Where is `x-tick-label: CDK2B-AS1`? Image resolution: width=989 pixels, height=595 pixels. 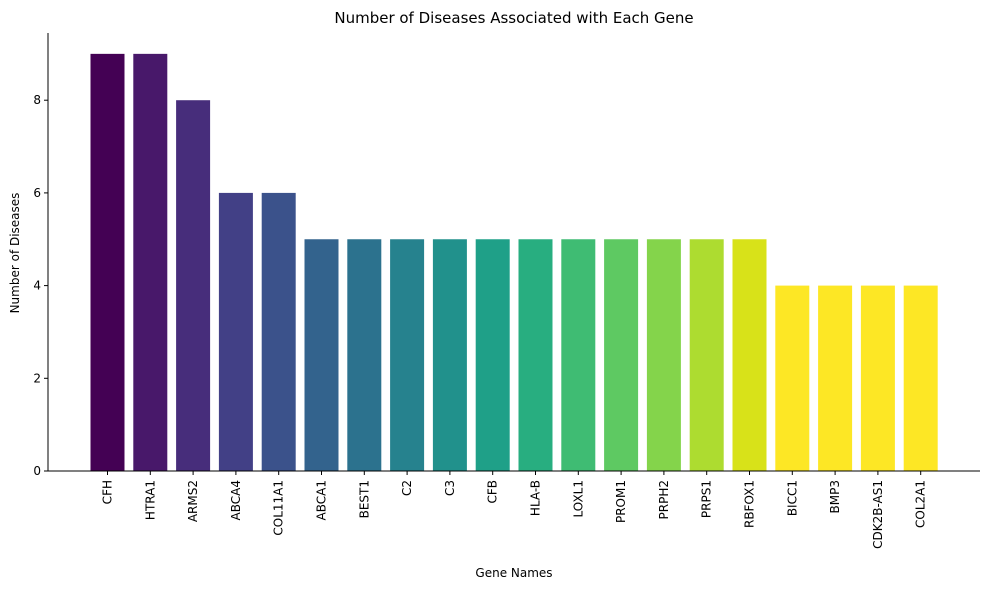
x-tick-label: CDK2B-AS1 is located at coordinates (878, 514).